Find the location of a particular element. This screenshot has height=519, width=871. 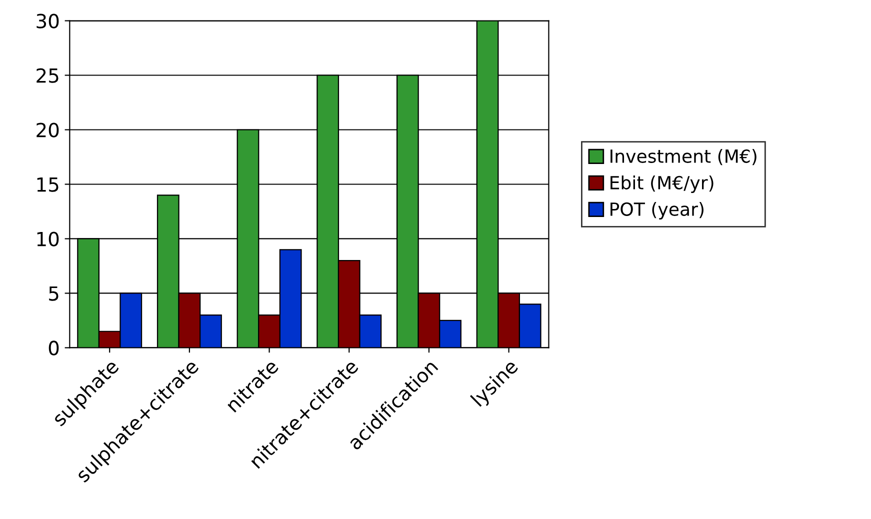

y-tick-label: 0 is located at coordinates (53, 348).